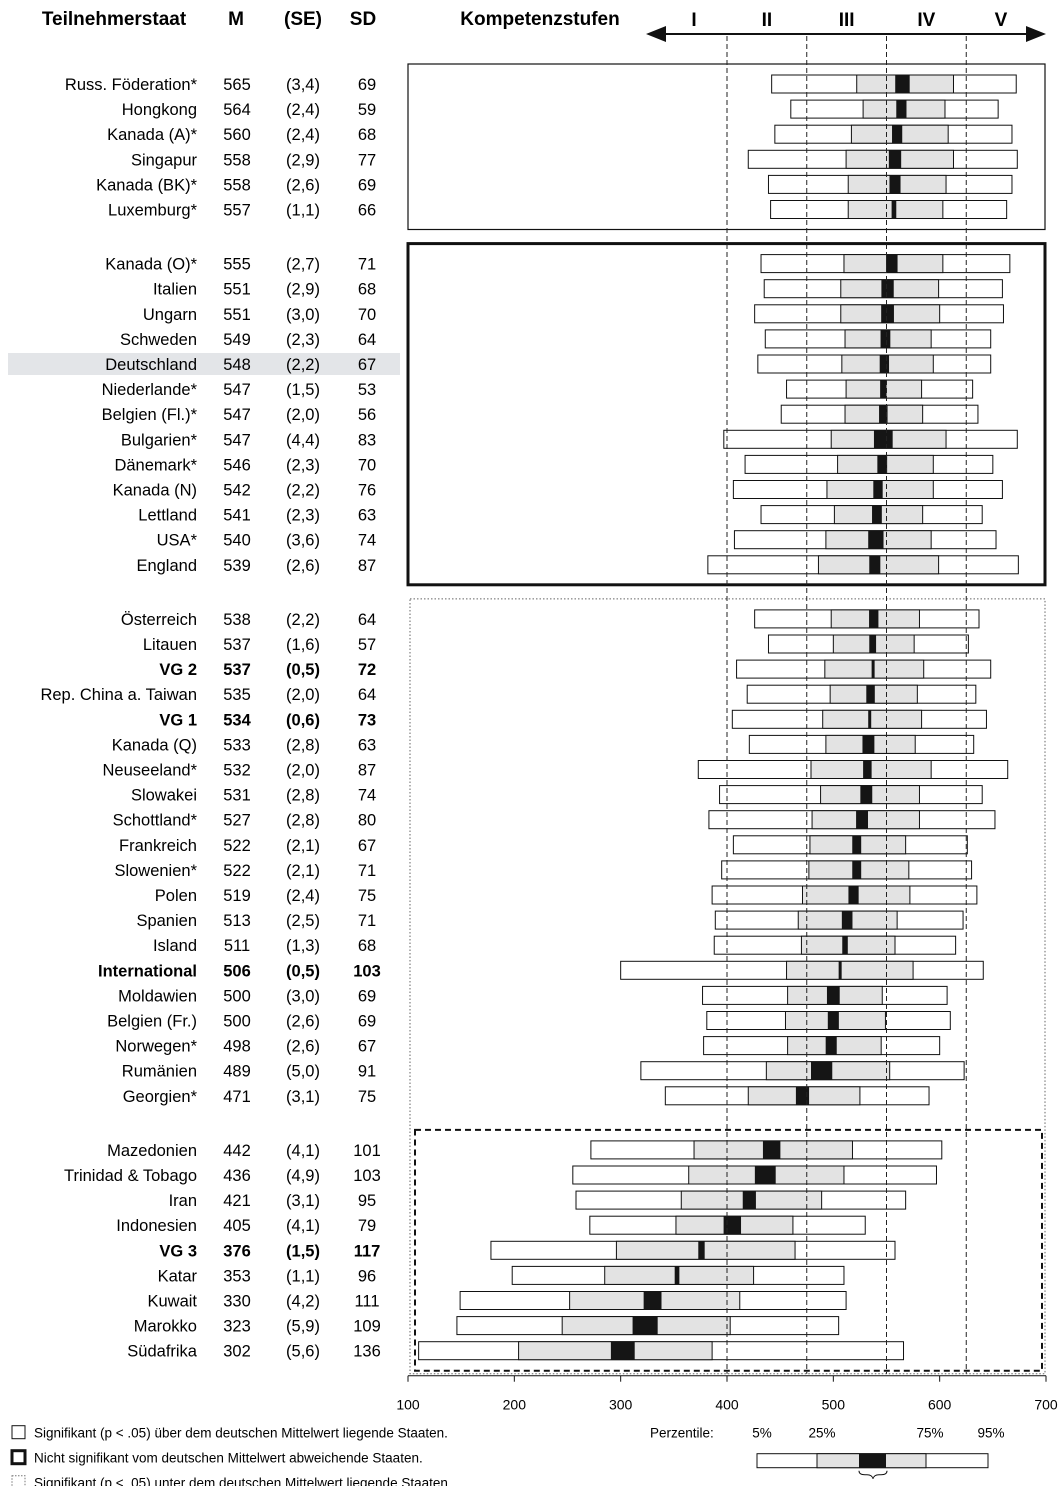 The image size is (1063, 1486). Describe the element at coordinates (303, 265) in the screenshot. I see `se-value-kanada-o: (2,7)` at that location.